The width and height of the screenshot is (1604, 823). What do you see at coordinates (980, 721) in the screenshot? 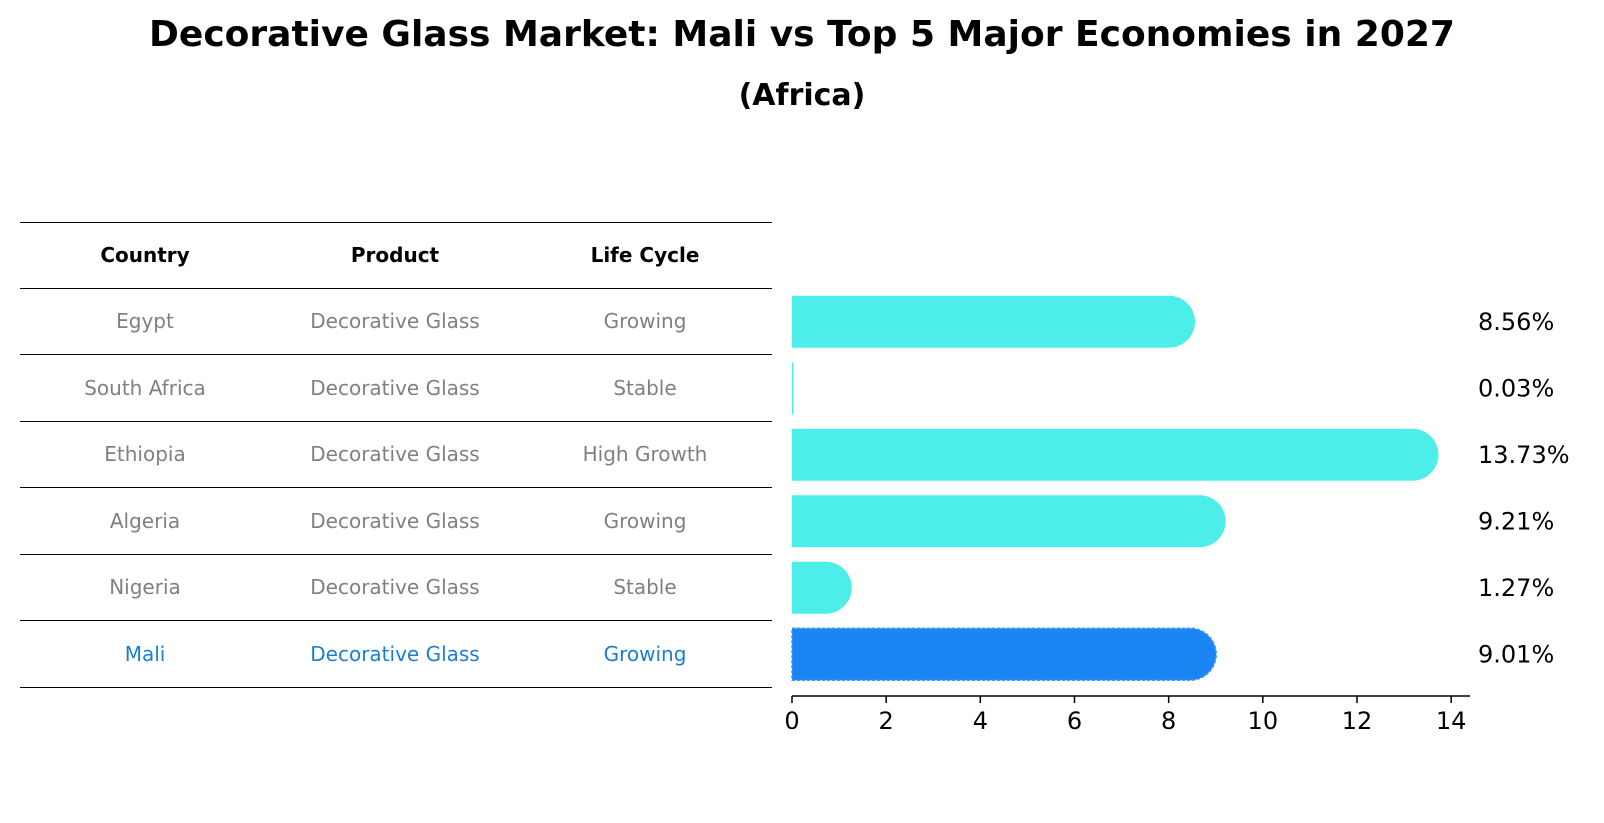
I see `x-tick-label: 4` at bounding box center [980, 721].